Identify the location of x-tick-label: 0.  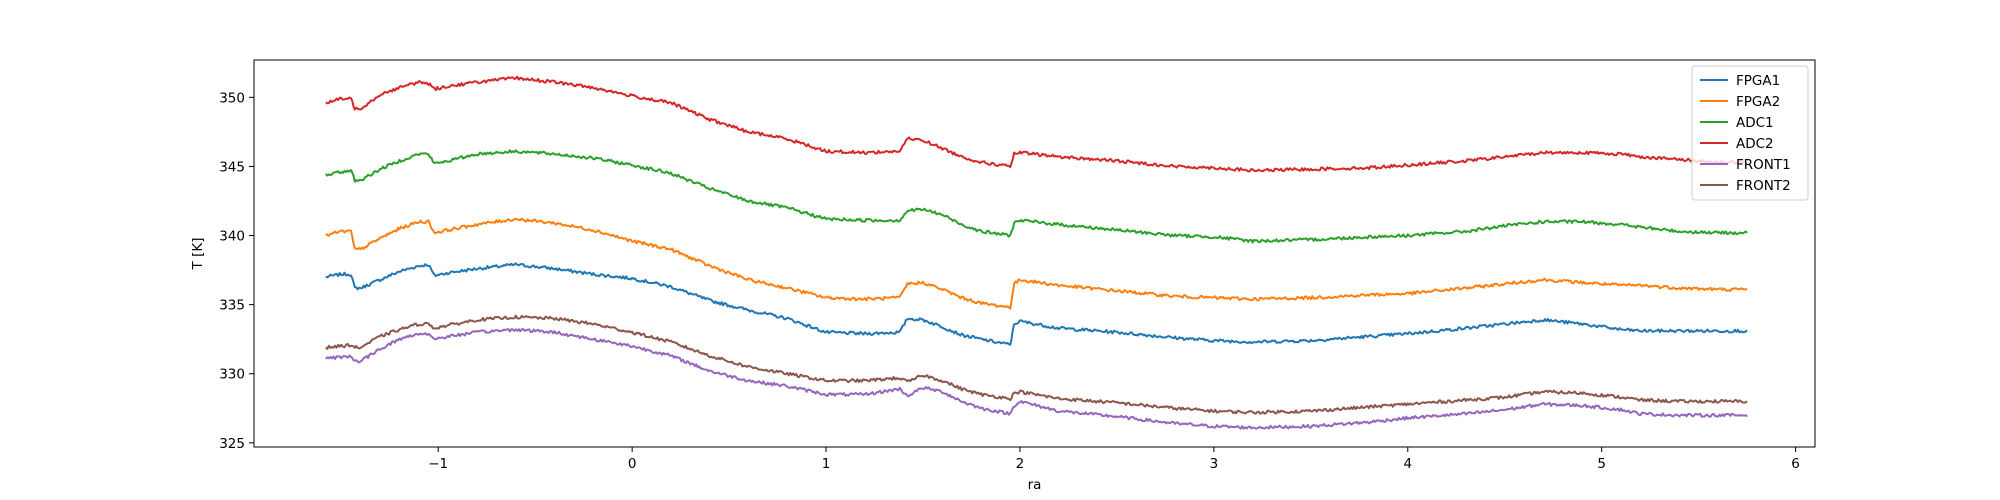
(632, 464).